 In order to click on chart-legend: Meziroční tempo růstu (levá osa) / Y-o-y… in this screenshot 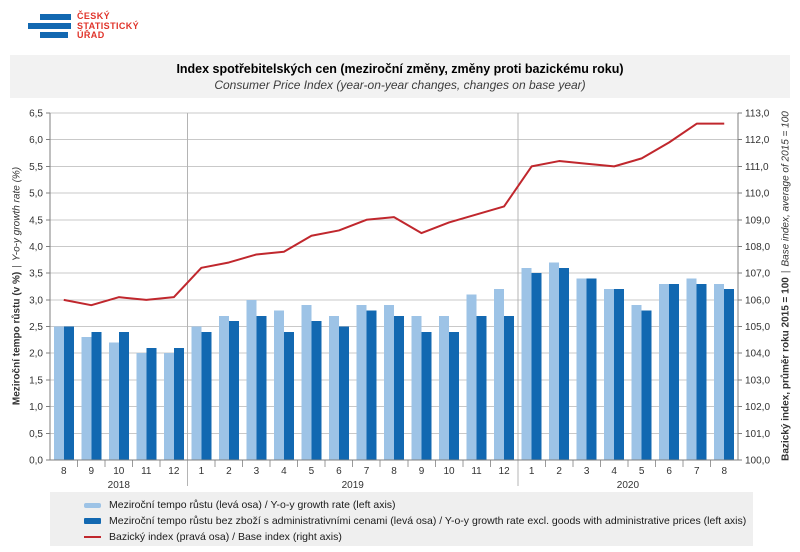, I will do `click(401, 519)`.